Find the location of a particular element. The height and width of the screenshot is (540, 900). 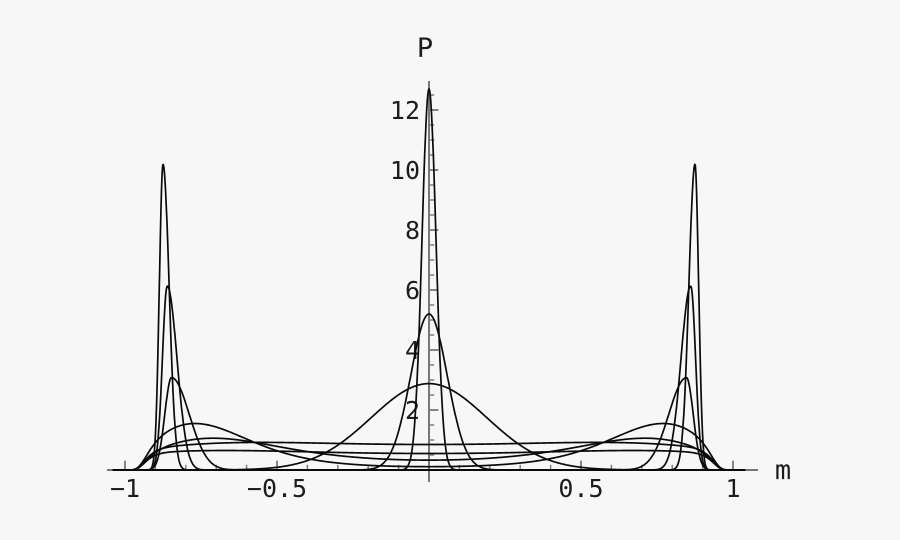

y-tick-label: 2 is located at coordinates (412, 410).